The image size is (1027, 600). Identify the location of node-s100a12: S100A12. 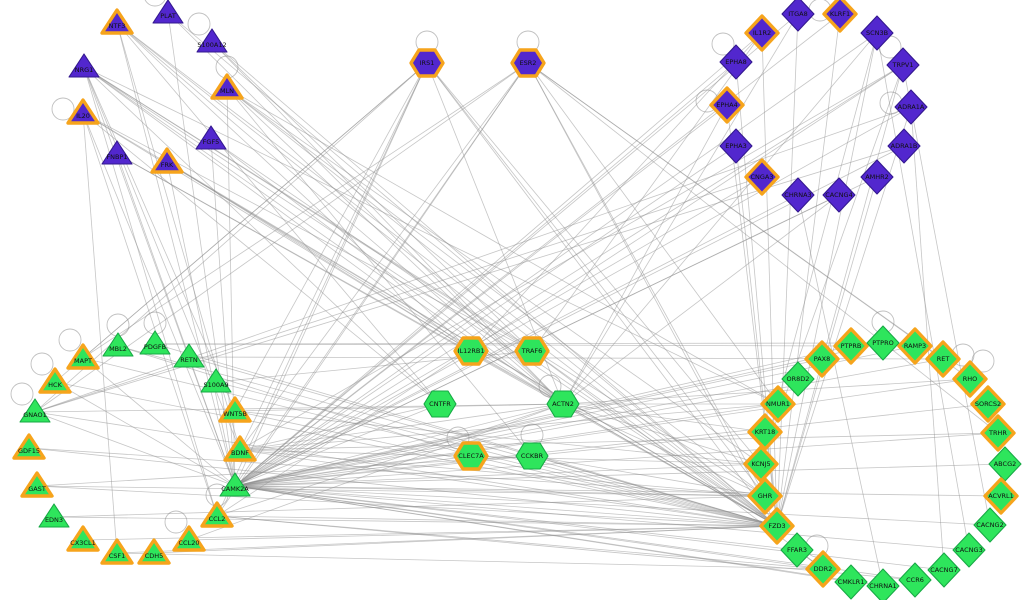
(212, 40).